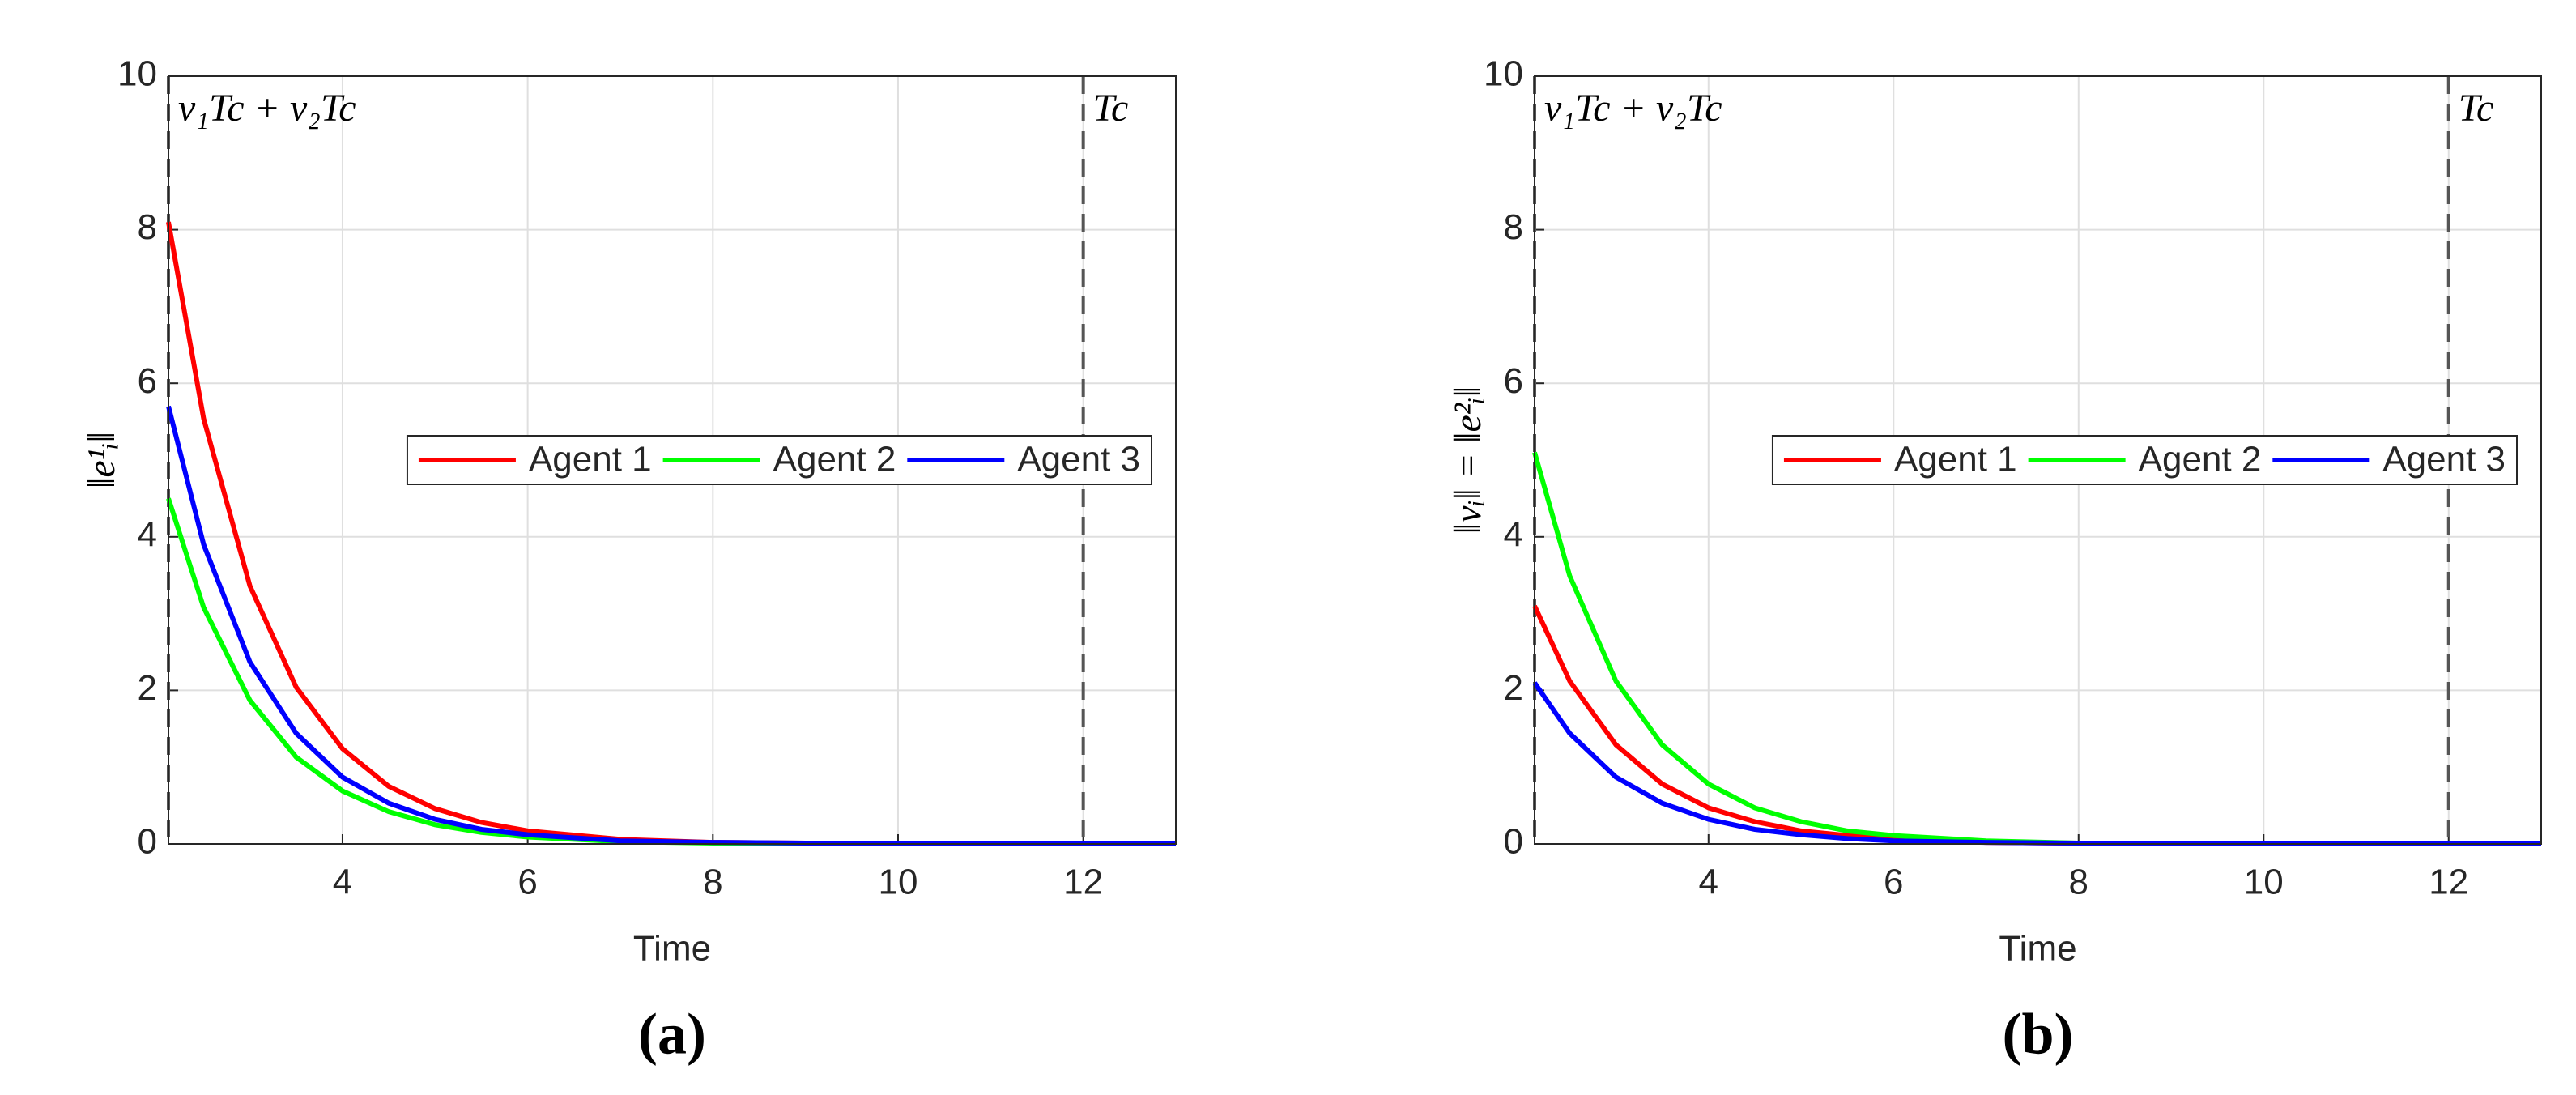  Describe the element at coordinates (1467, 460) in the screenshot. I see `y-axis-label: ‖vᵢ‖ = ‖e²ᵢ‖` at that location.